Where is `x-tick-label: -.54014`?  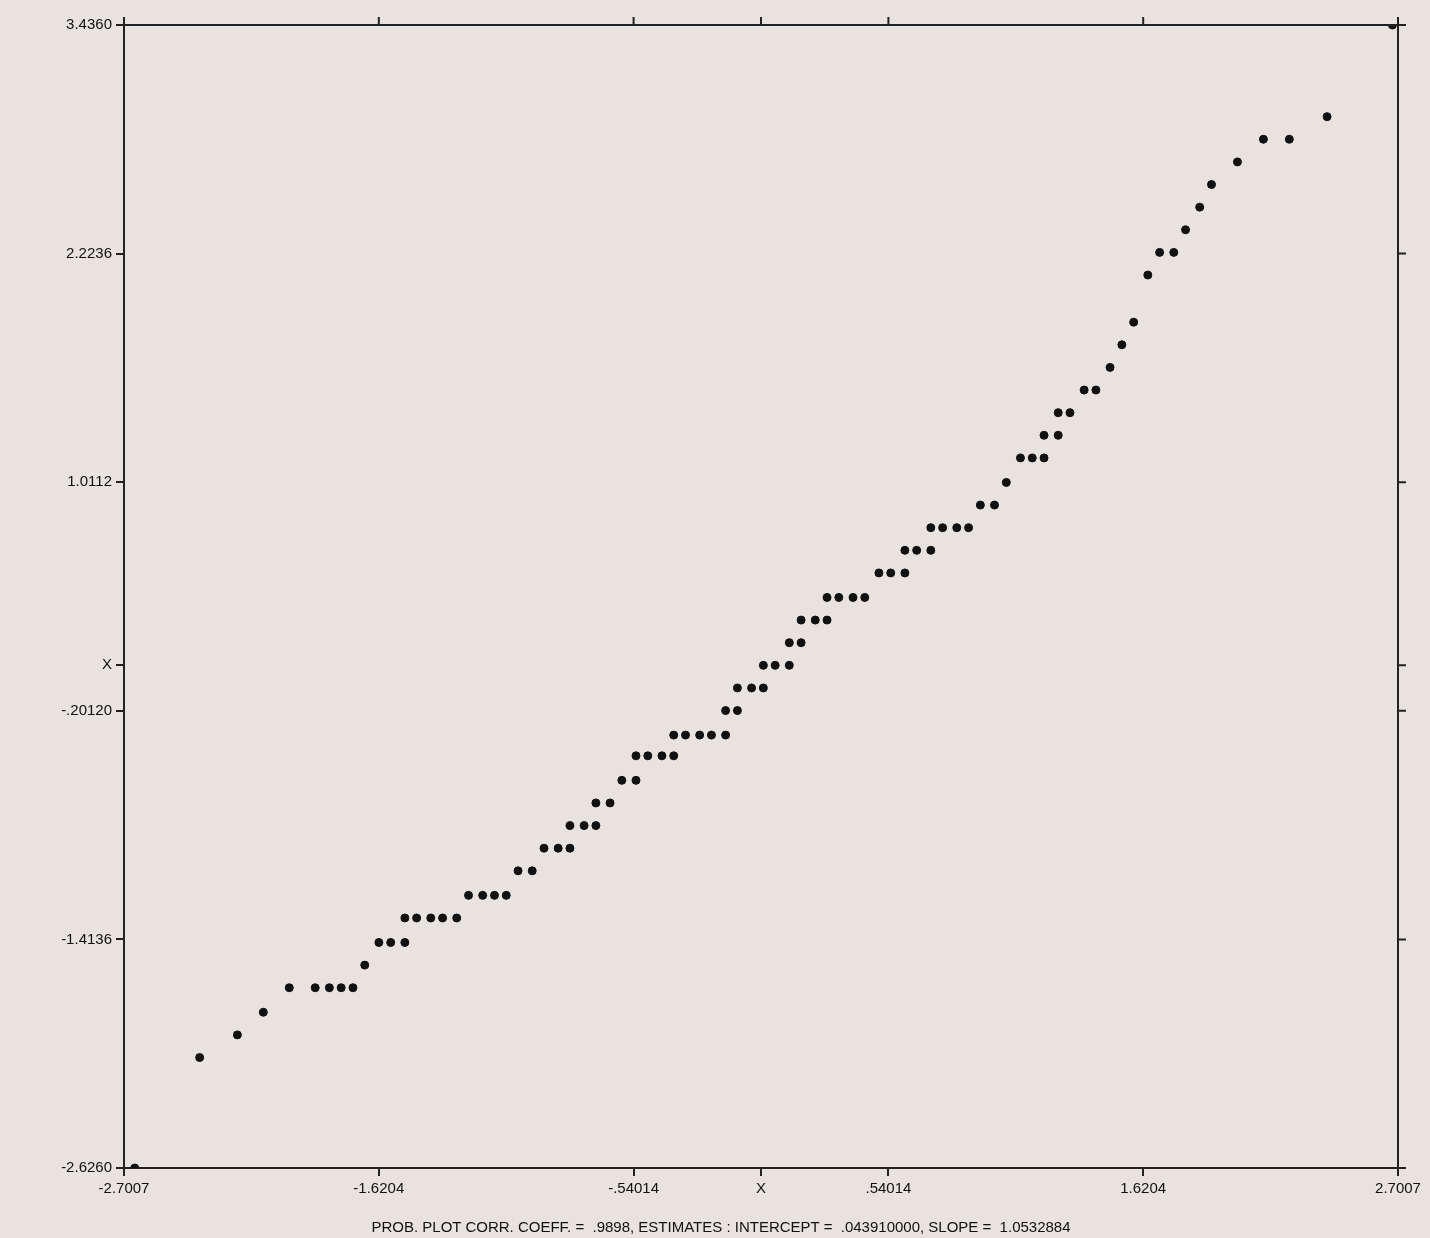 x-tick-label: -.54014 is located at coordinates (634, 1188).